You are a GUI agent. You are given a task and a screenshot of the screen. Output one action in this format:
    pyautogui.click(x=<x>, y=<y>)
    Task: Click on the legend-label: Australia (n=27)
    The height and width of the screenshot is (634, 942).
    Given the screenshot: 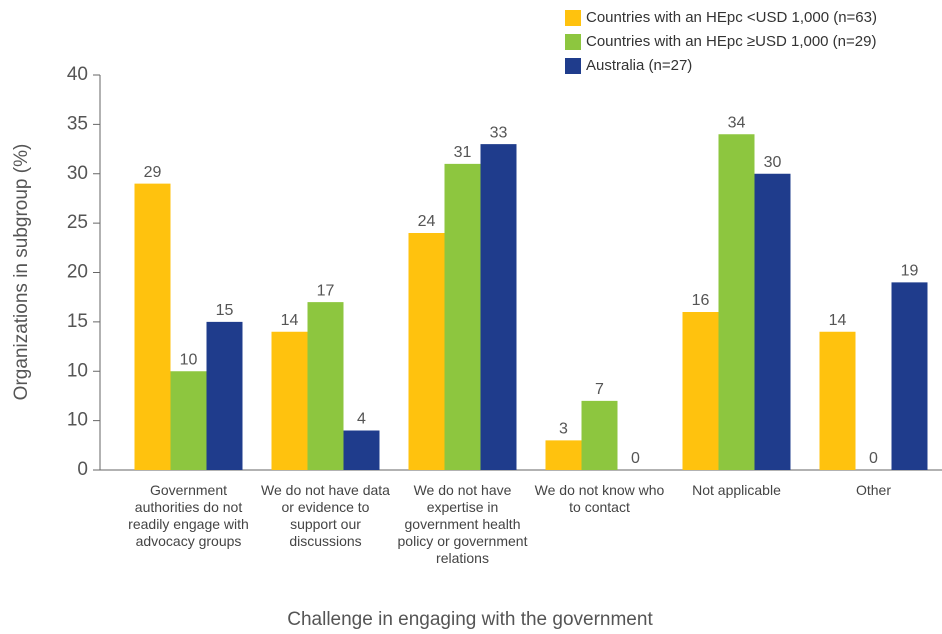 What is the action you would take?
    pyautogui.click(x=639, y=65)
    